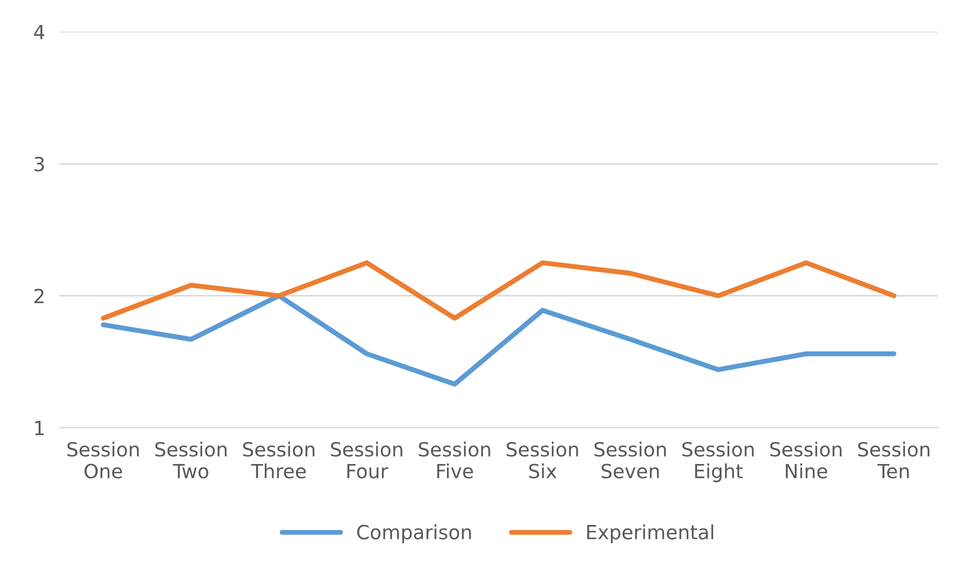  What do you see at coordinates (806, 460) in the screenshot?
I see `x-tick-label: Session Nine` at bounding box center [806, 460].